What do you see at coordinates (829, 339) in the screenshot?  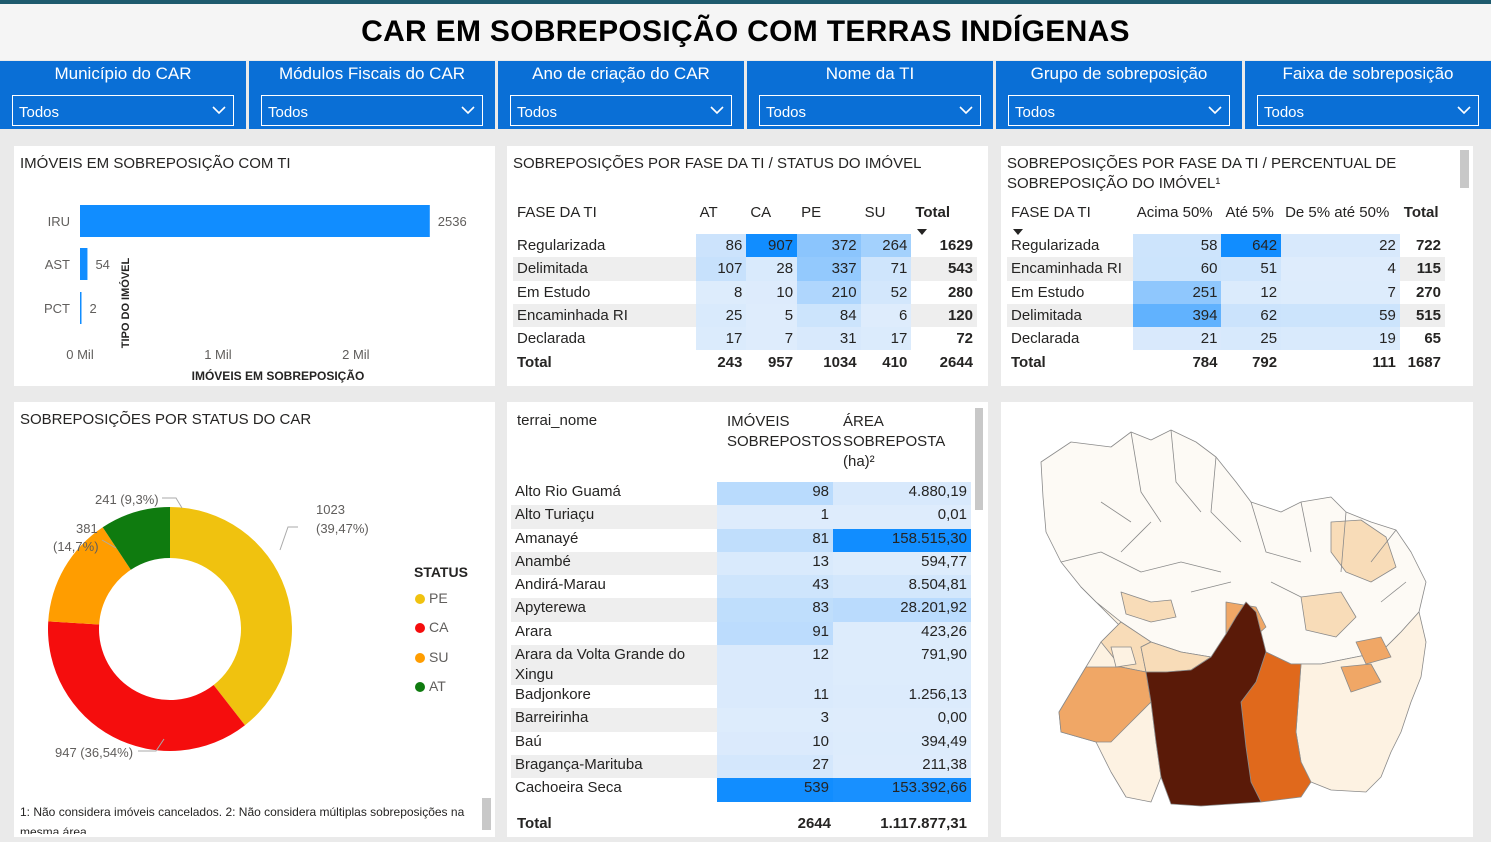 I see `matrix-cell: 31` at bounding box center [829, 339].